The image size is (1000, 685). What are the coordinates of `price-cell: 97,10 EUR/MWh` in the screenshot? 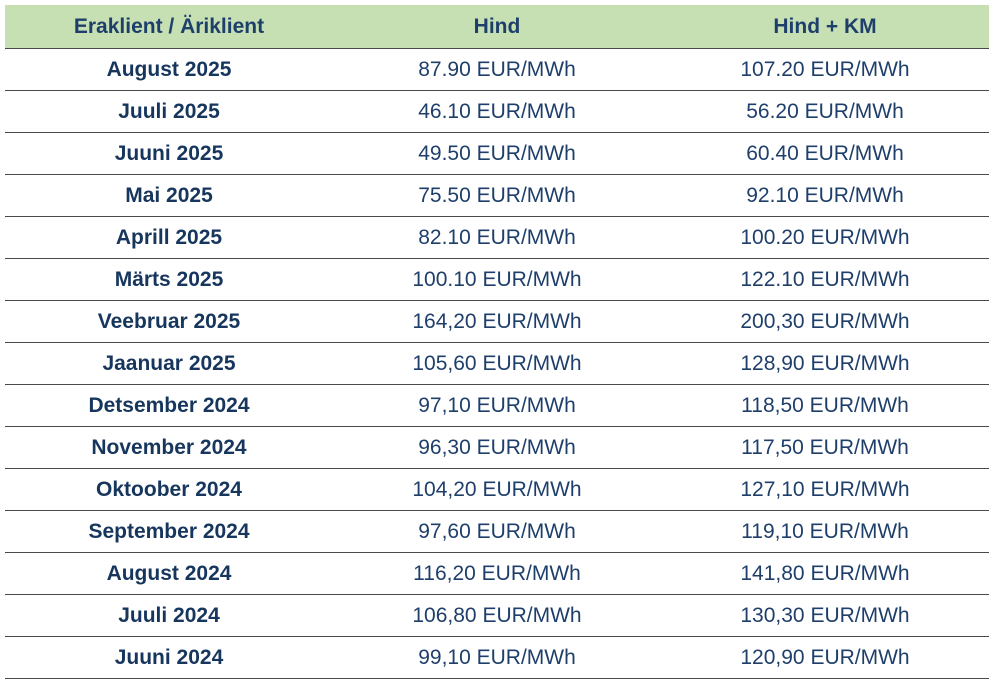 It's located at (497, 405).